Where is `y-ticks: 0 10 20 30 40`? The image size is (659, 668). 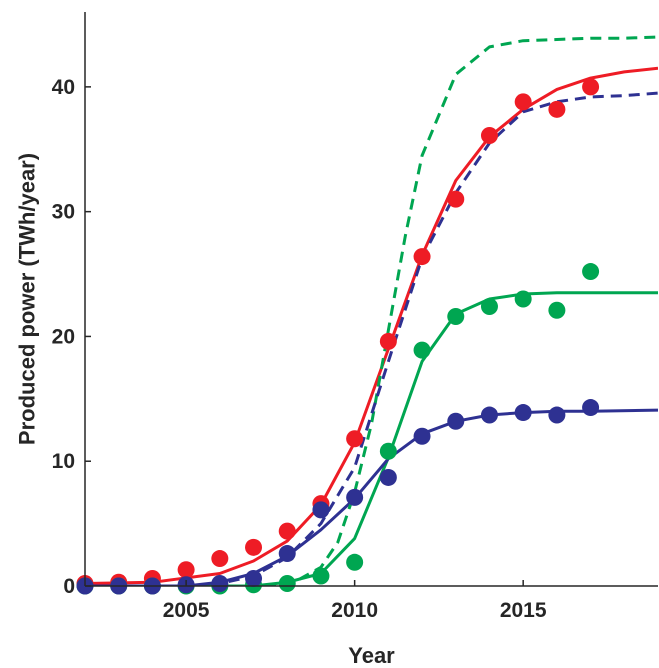
y-ticks: 0 10 20 30 40 is located at coordinates (71, 337).